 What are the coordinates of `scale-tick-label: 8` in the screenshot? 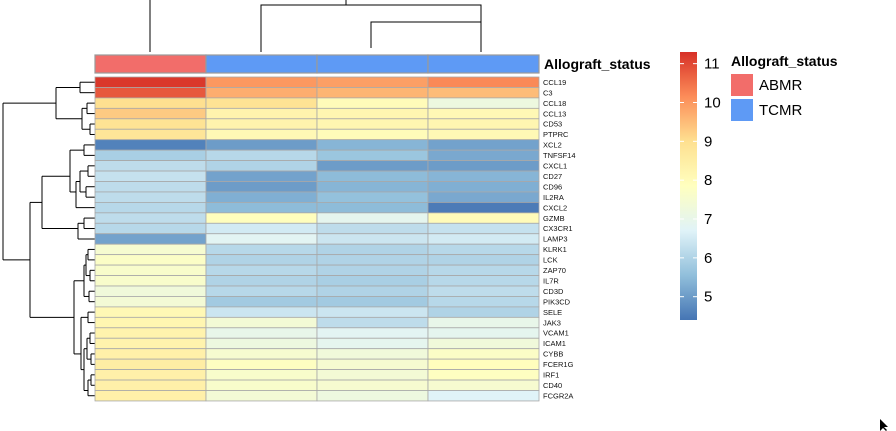 It's located at (708, 180).